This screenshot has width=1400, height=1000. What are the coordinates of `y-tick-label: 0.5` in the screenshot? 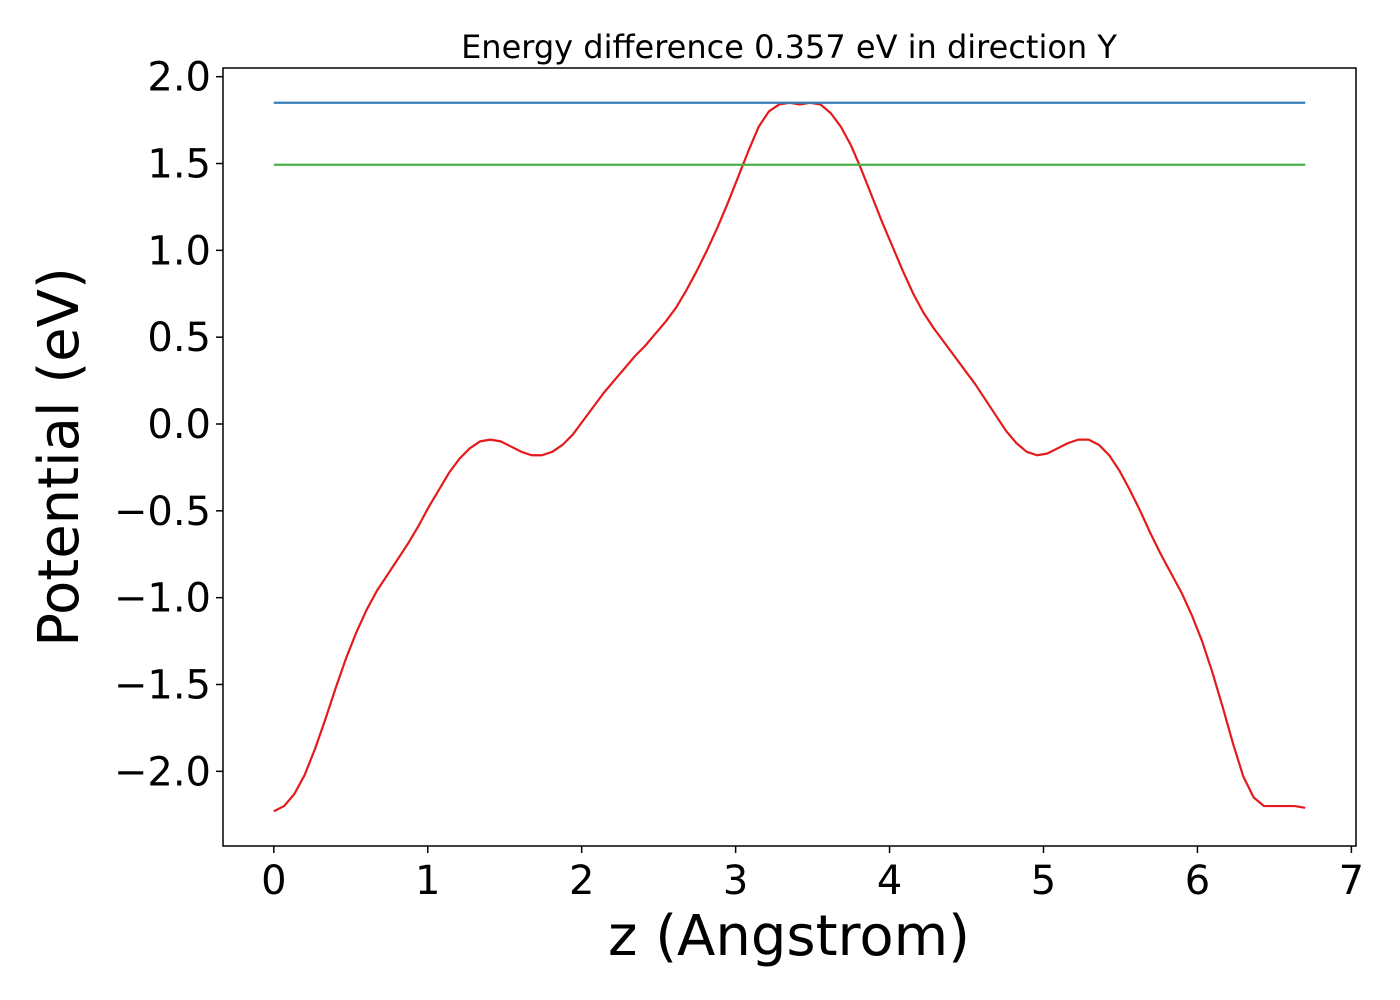 It's located at (179, 338).